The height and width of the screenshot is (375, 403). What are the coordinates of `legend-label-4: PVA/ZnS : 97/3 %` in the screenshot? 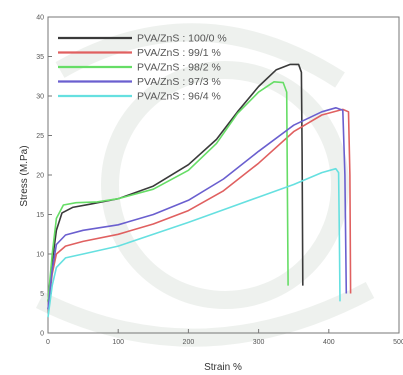 It's located at (179, 82).